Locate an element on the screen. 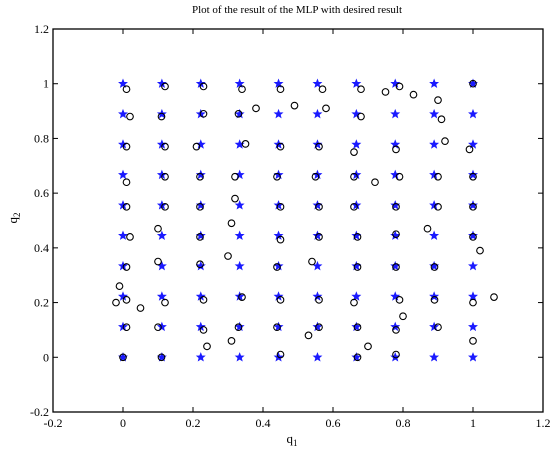  x-tick-label: -0.2 is located at coordinates (53, 423).